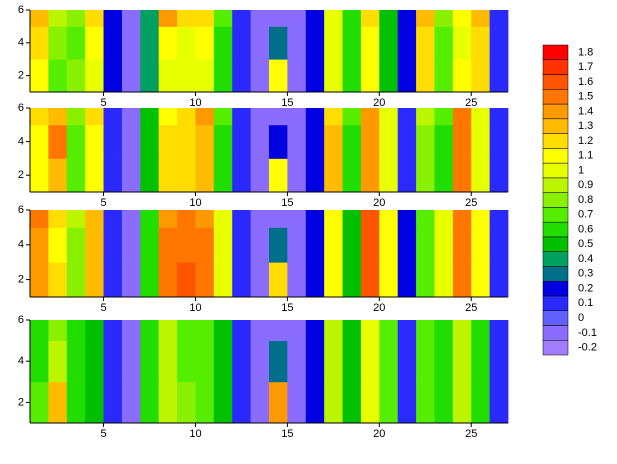 The image size is (617, 464). What do you see at coordinates (585, 259) in the screenshot?
I see `colorbar-label: 0.4` at bounding box center [585, 259].